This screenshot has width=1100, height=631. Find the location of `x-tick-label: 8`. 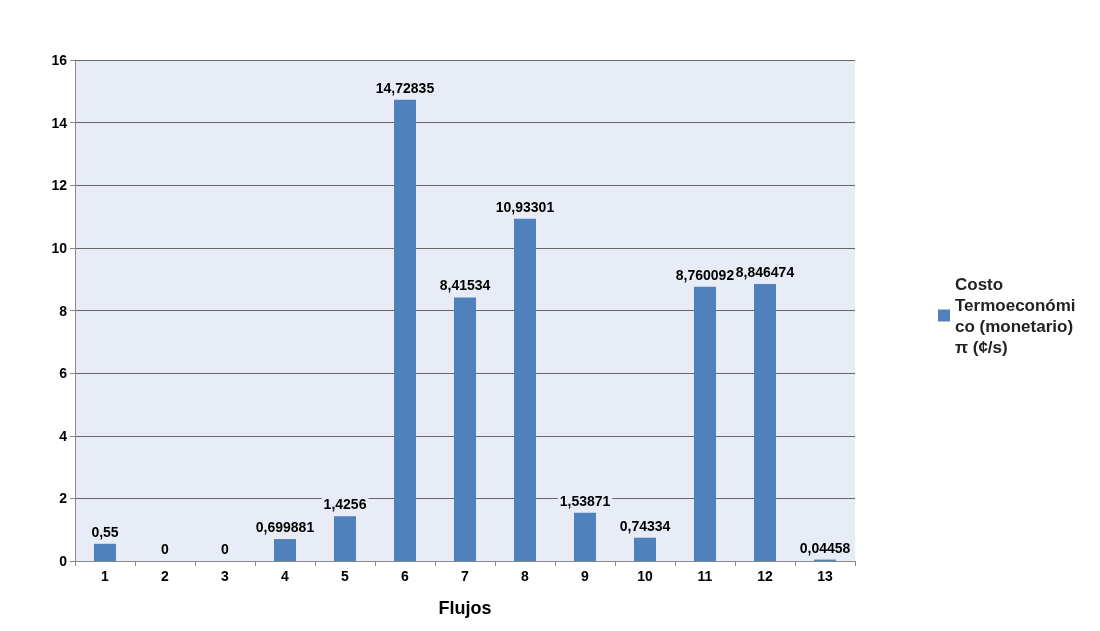

x-tick-label: 8 is located at coordinates (525, 576).